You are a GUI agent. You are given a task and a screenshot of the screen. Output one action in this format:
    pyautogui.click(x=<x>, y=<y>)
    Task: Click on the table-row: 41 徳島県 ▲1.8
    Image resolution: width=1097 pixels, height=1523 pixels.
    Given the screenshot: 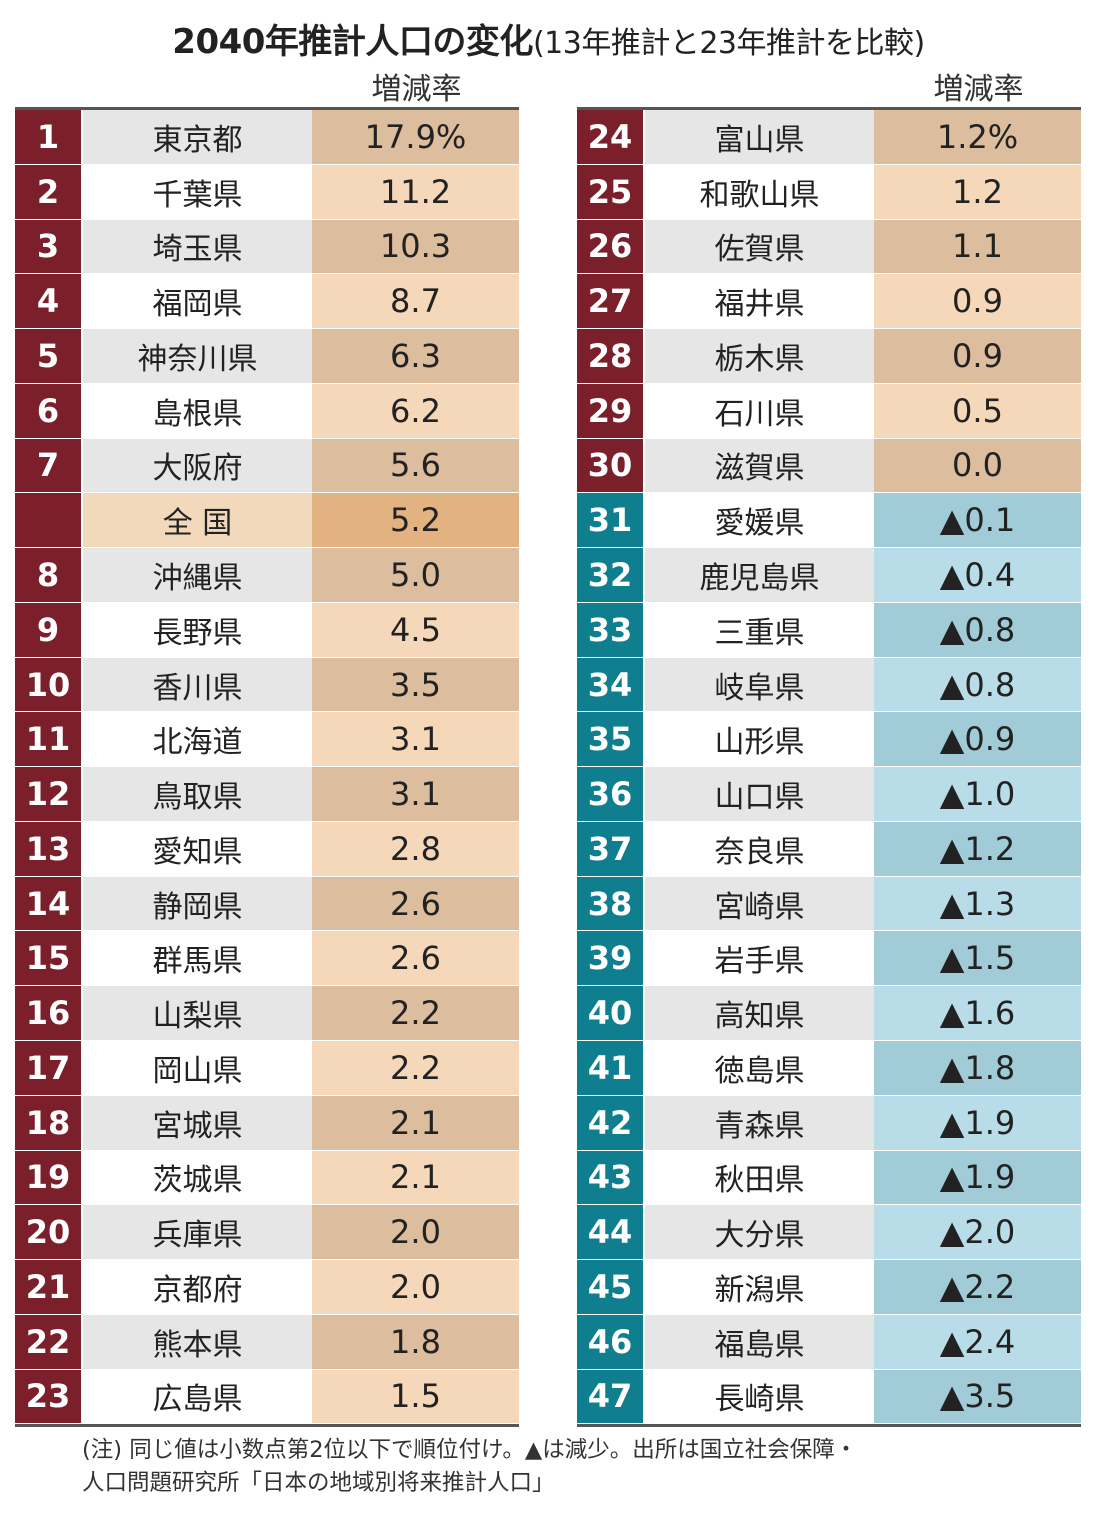 What is the action you would take?
    pyautogui.click(x=829, y=1068)
    